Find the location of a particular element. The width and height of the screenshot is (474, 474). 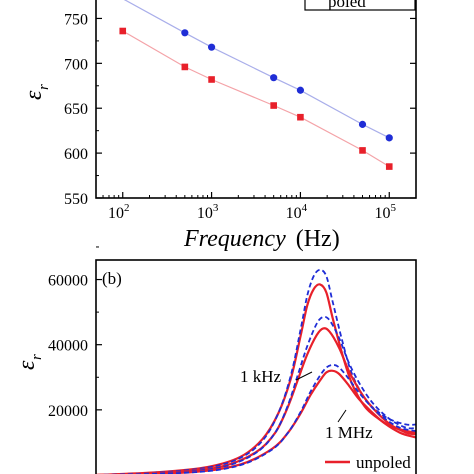

panel-a-ylabel-symbol: ε is located at coordinates (34, 95).